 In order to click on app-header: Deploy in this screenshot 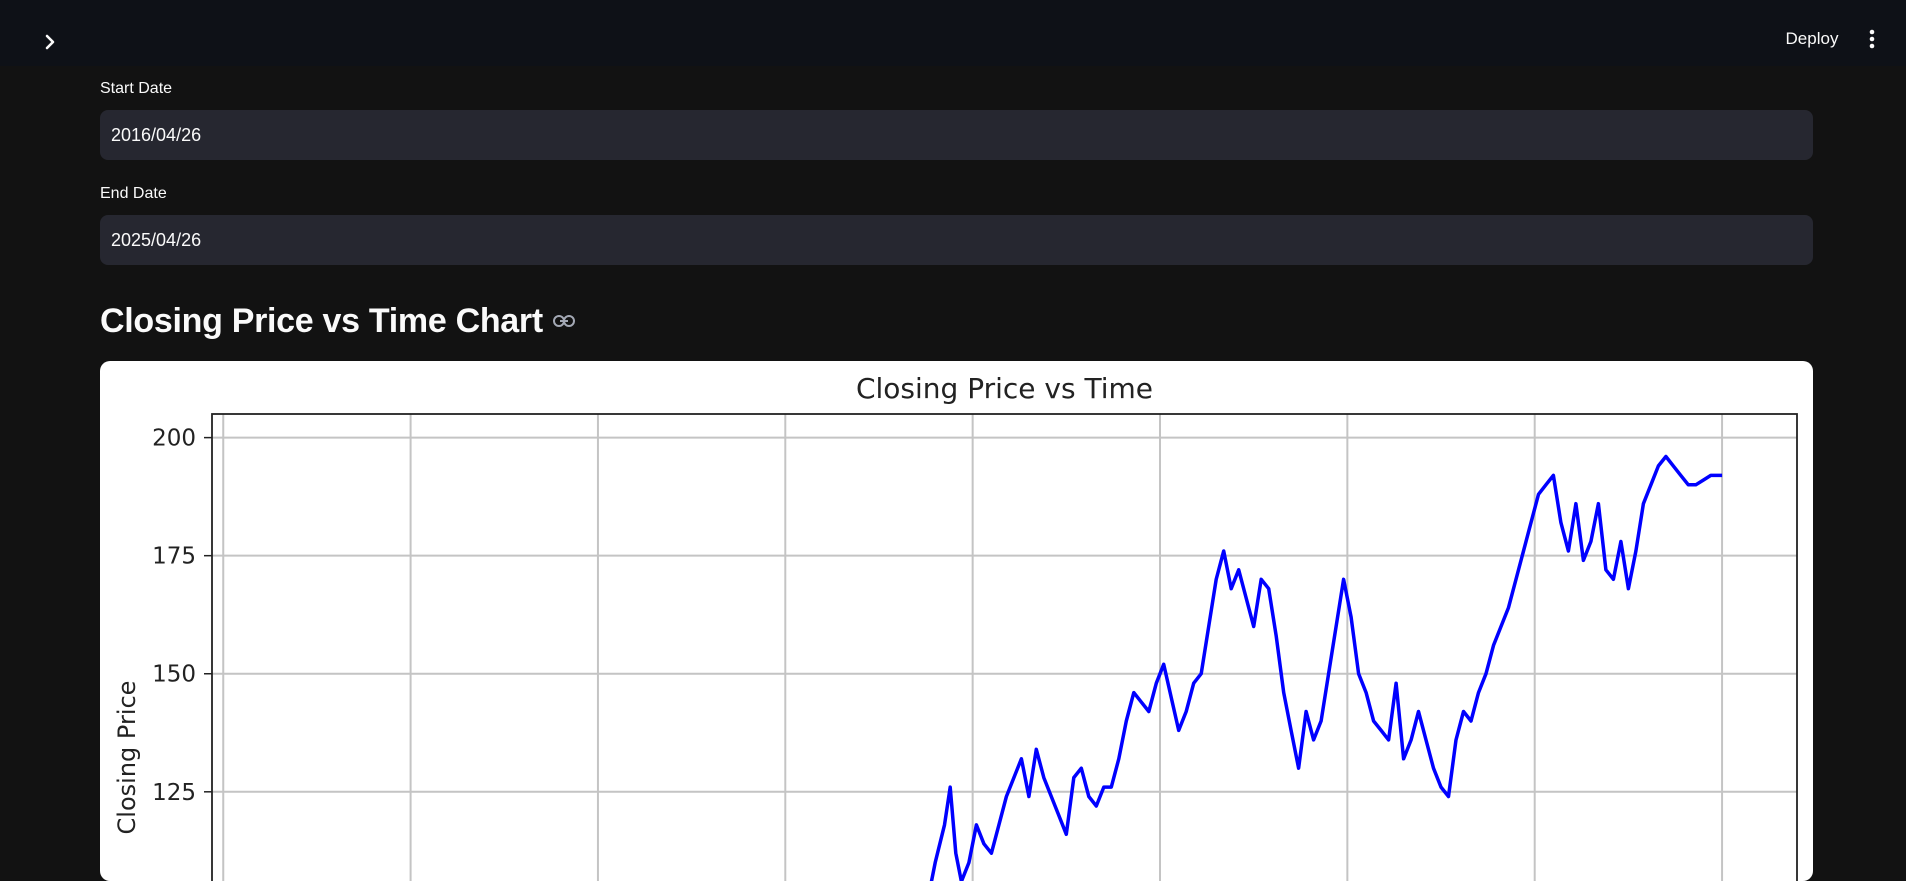, I will do `click(953, 33)`.